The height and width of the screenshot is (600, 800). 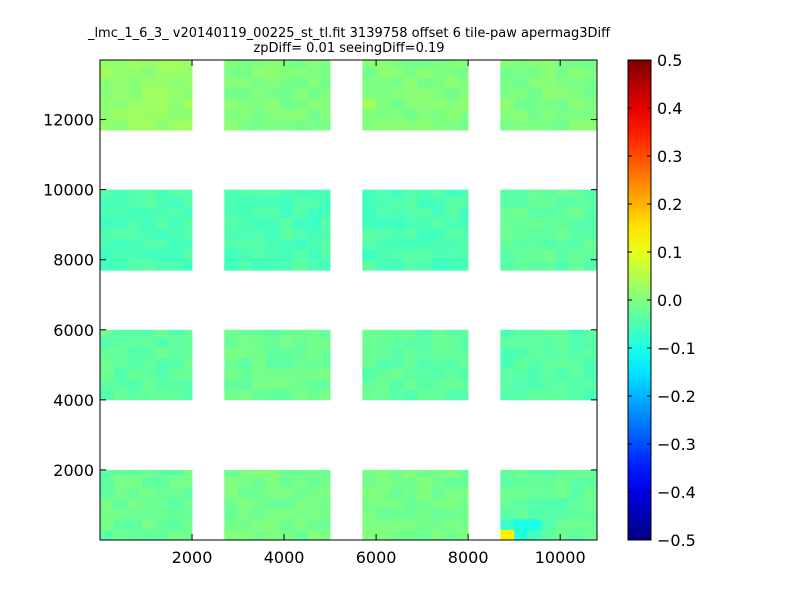 I want to click on x-tick-label: 2000, so click(x=192, y=557).